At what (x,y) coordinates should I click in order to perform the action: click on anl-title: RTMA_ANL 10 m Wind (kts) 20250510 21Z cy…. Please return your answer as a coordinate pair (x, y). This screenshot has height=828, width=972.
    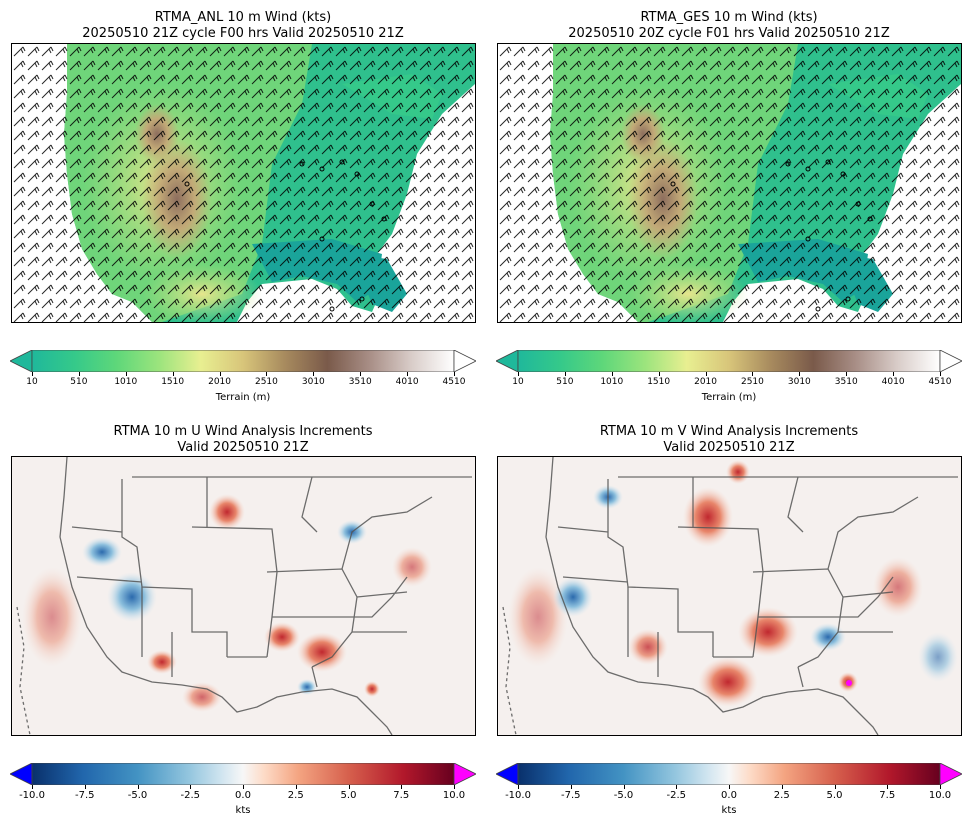
    Looking at the image, I should click on (243, 26).